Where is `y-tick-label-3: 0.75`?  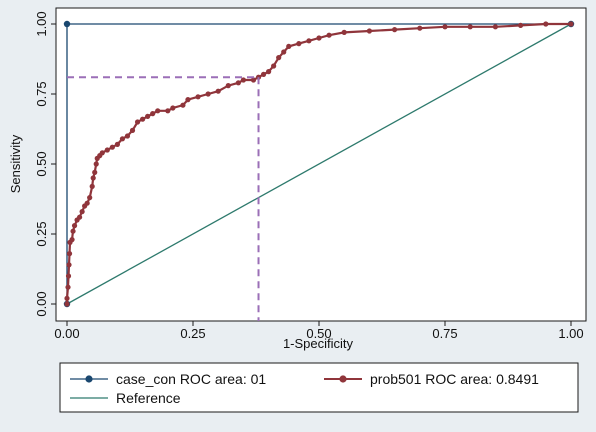 y-tick-label-3: 0.75 is located at coordinates (41, 93).